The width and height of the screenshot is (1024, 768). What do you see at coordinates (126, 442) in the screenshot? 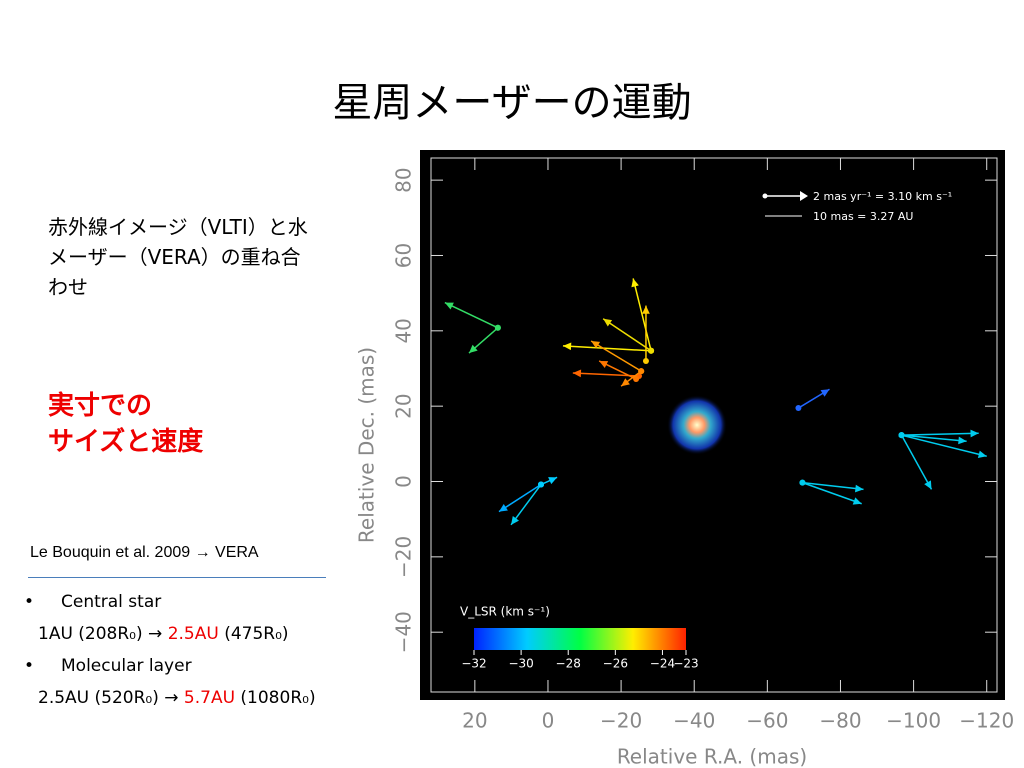
I see `highlight-line: サイズと速度` at bounding box center [126, 442].